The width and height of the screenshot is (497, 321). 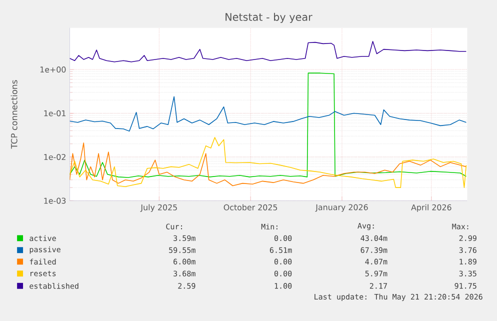 I want to click on y-axis-title: TCP connections, so click(x=14, y=114).